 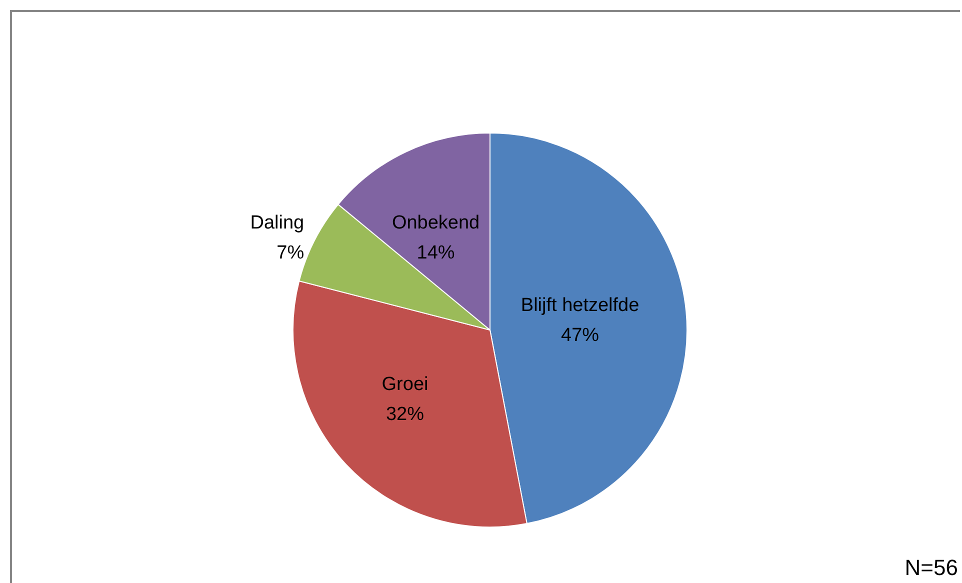 What do you see at coordinates (405, 384) in the screenshot?
I see `slice-label: Groei` at bounding box center [405, 384].